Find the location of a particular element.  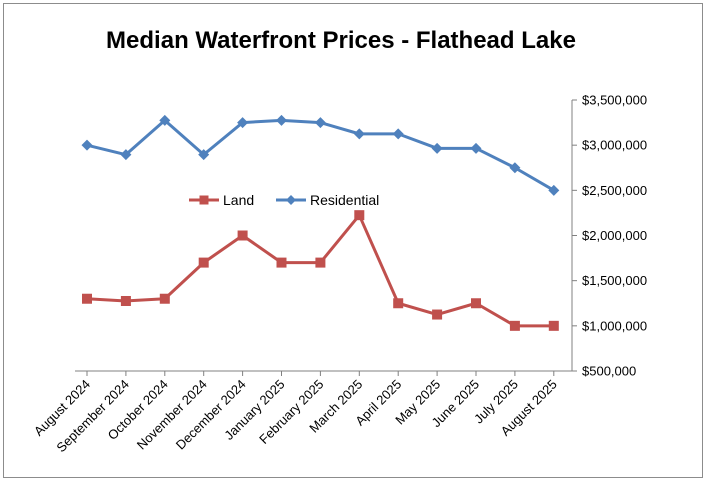

y-tick-label: $2,000,000 is located at coordinates (614, 235).